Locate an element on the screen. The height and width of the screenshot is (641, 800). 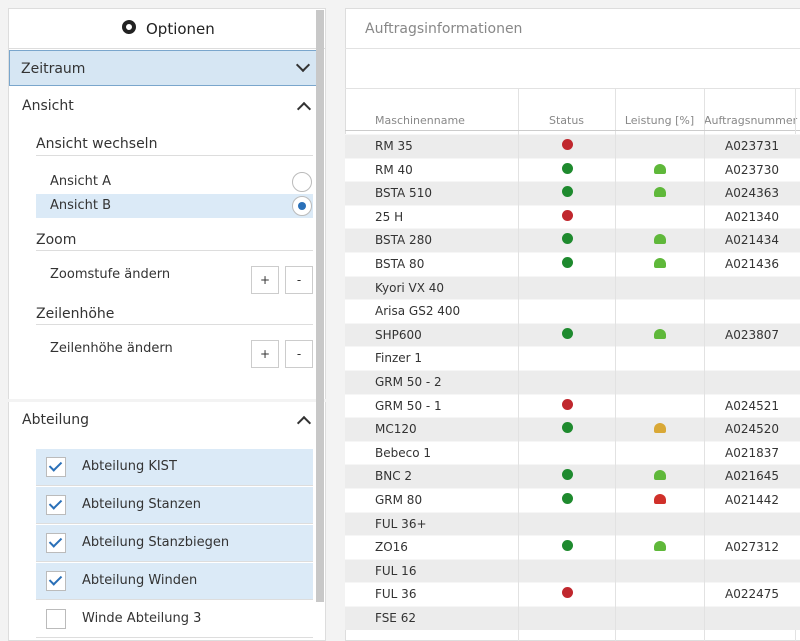
order-number: A023731 is located at coordinates (752, 146).